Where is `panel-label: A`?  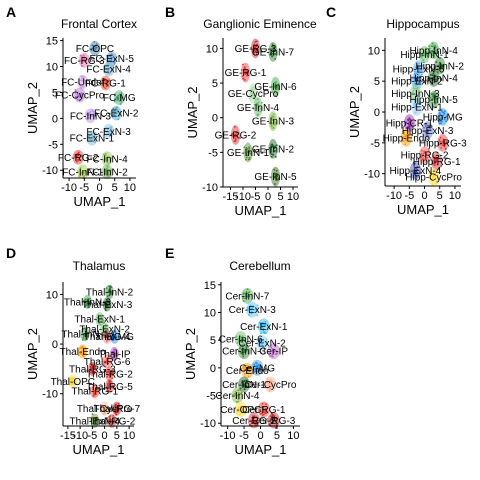 panel-label: A is located at coordinates (11, 12).